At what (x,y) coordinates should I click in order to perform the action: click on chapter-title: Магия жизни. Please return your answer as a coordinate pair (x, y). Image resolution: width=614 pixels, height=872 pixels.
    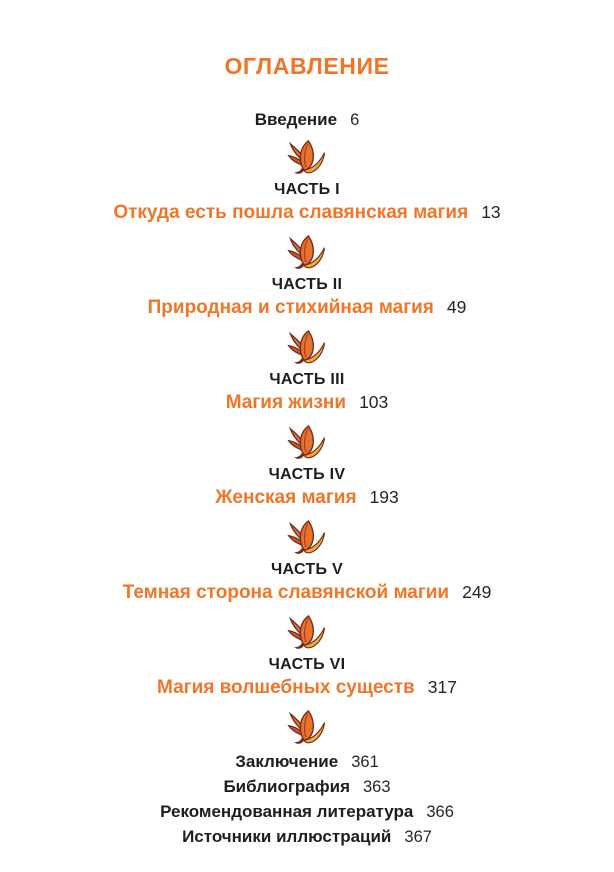
    Looking at the image, I should click on (286, 402).